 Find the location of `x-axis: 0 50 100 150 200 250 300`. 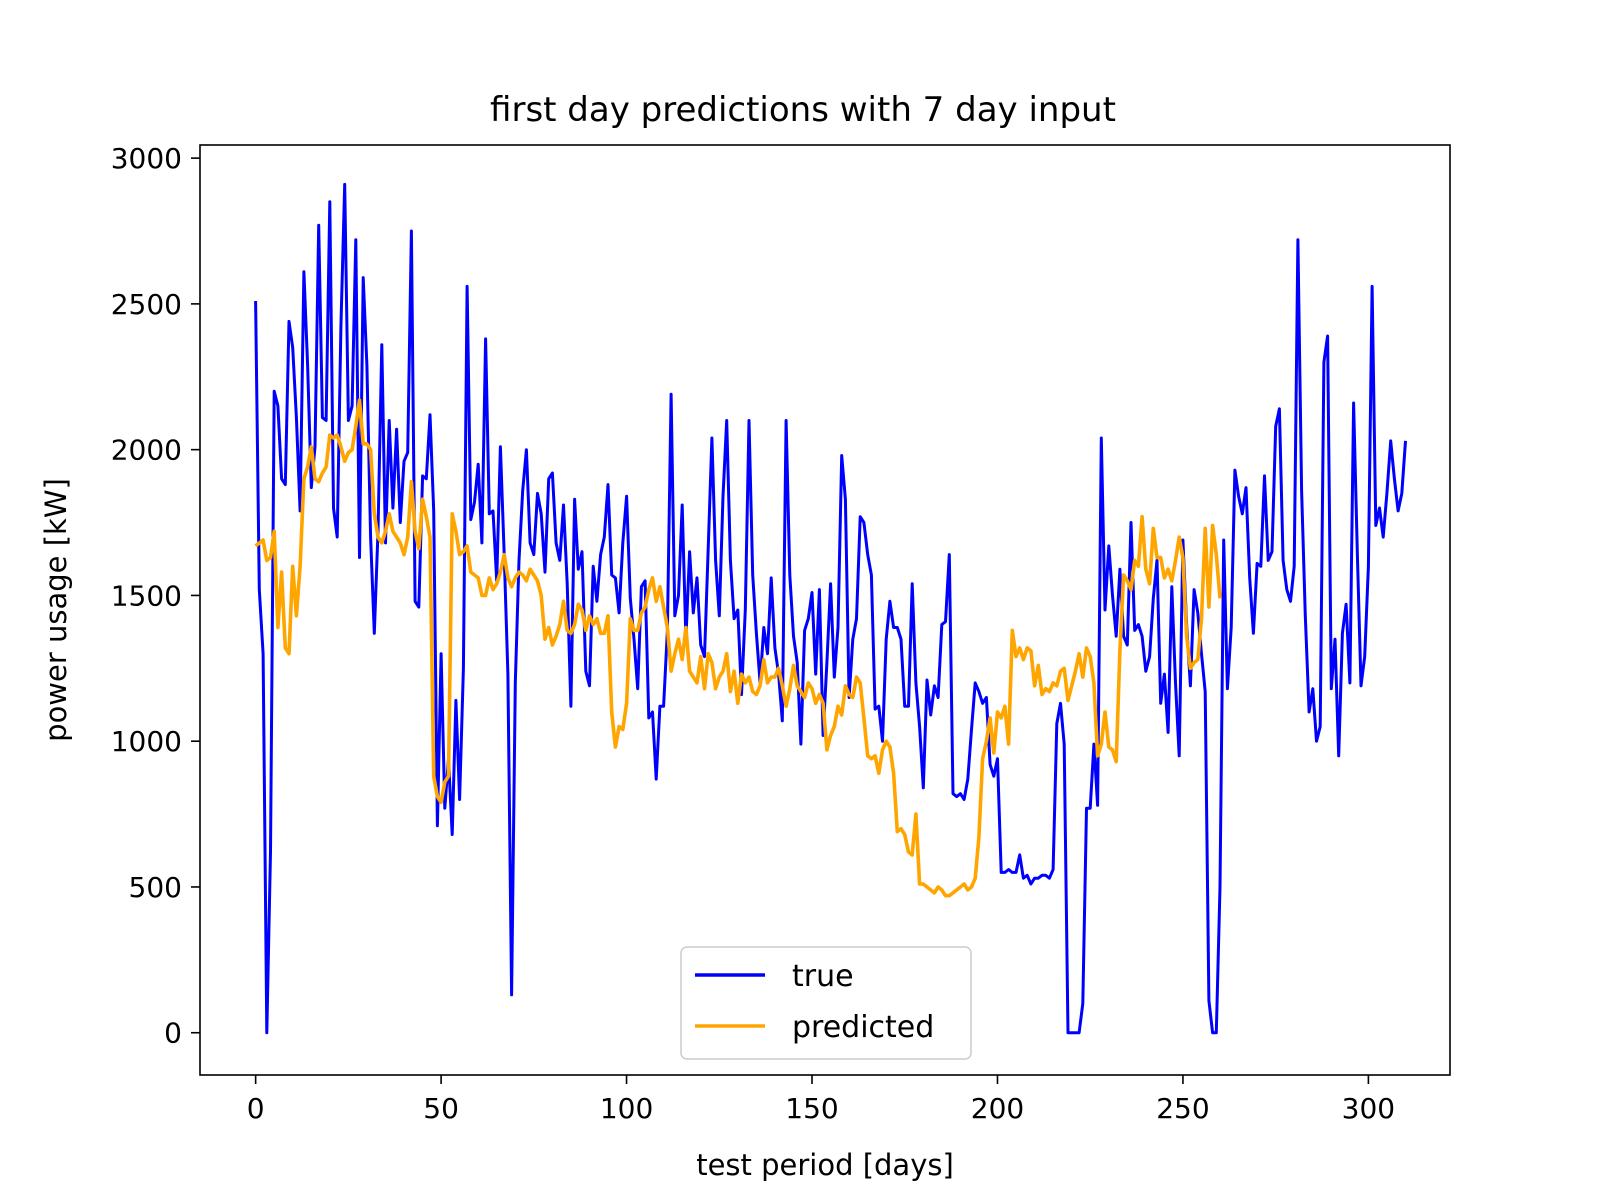

x-axis: 0 50 100 150 200 250 300 is located at coordinates (821, 1100).